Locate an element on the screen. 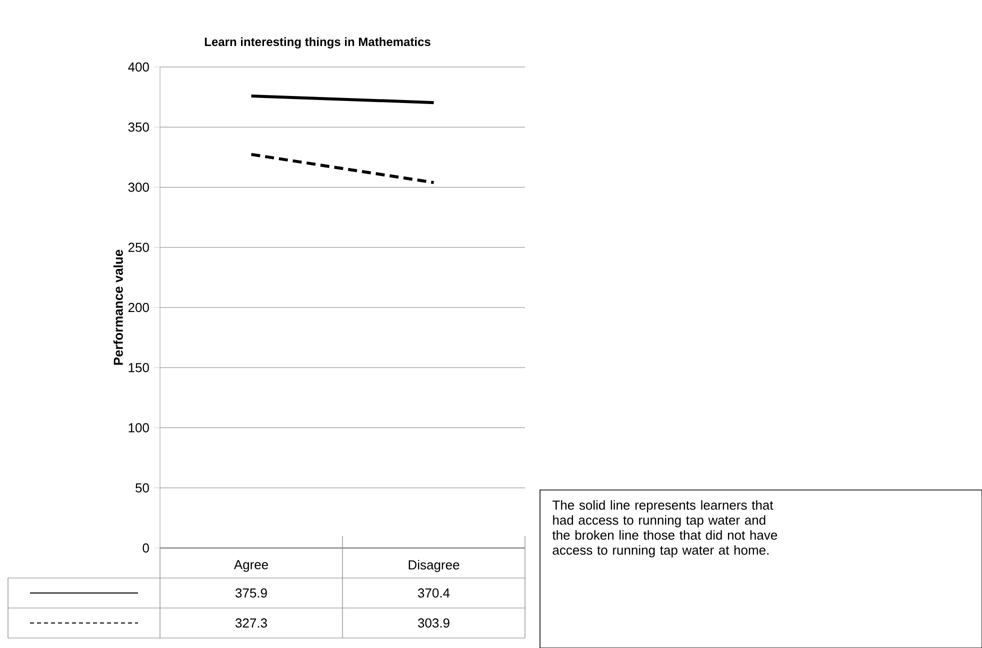  chart-title: Learn interesting things in Mathematics is located at coordinates (317, 42).